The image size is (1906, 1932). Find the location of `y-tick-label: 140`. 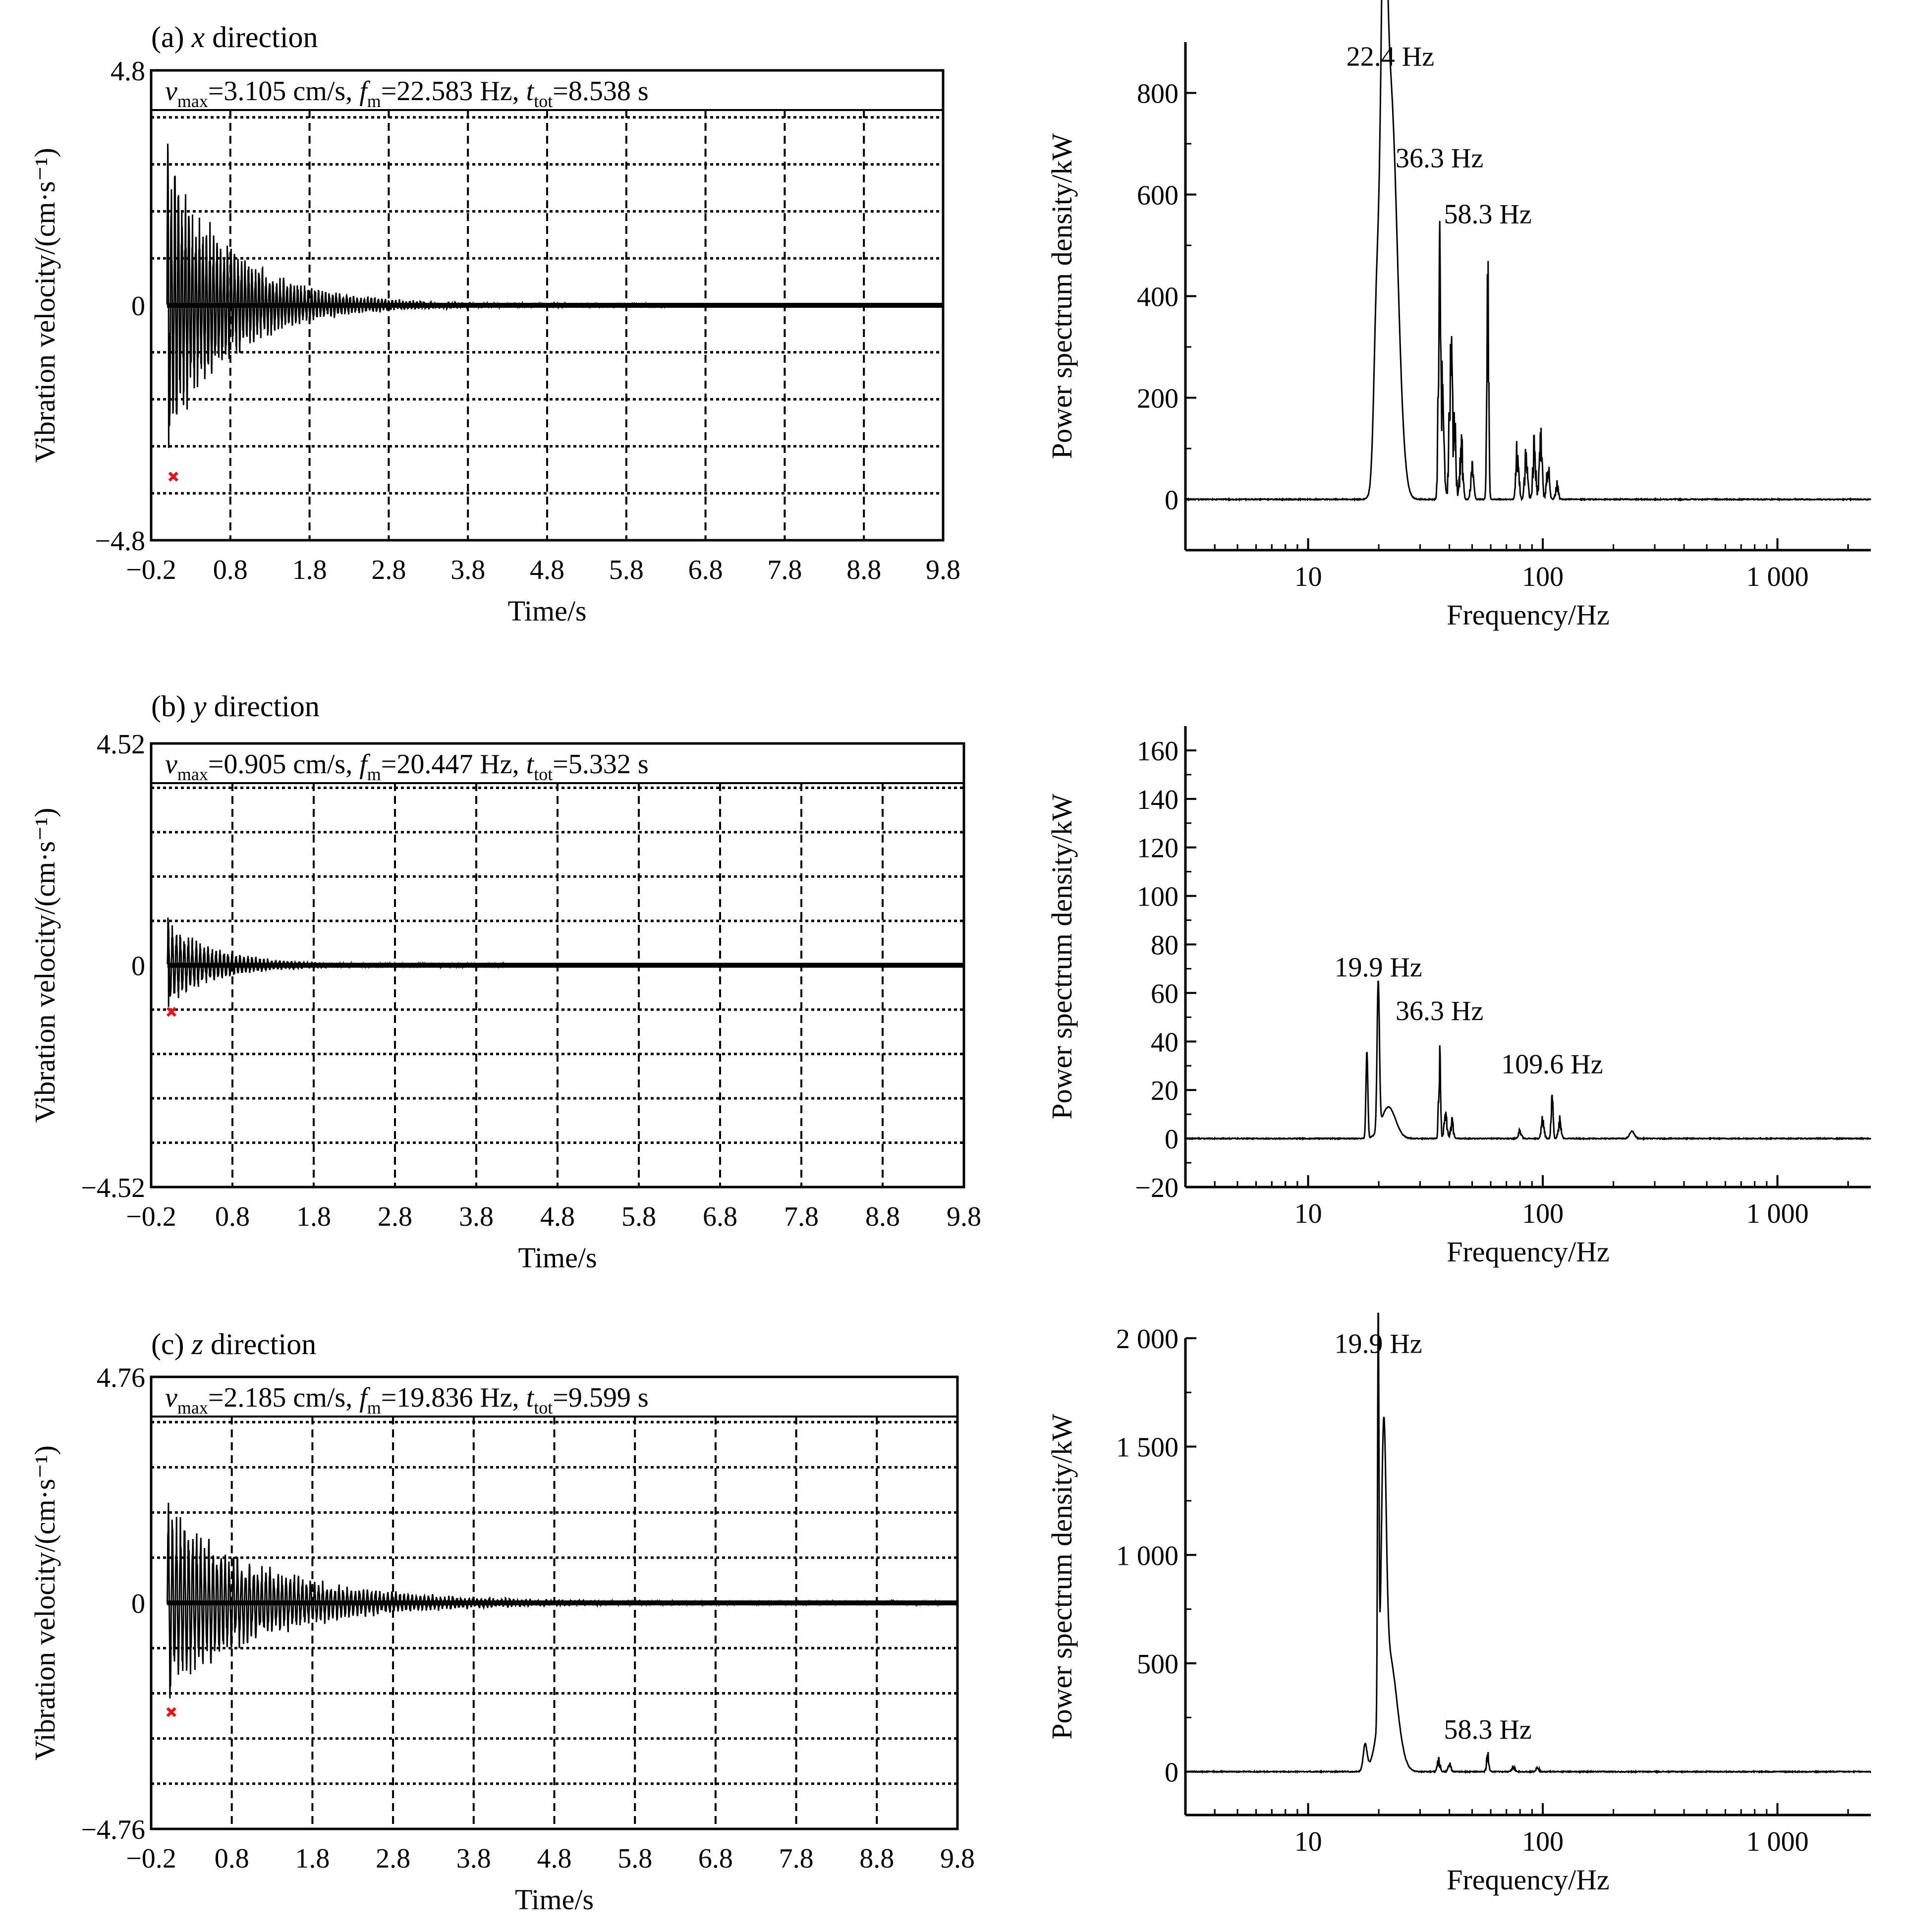

y-tick-label: 140 is located at coordinates (1157, 800).